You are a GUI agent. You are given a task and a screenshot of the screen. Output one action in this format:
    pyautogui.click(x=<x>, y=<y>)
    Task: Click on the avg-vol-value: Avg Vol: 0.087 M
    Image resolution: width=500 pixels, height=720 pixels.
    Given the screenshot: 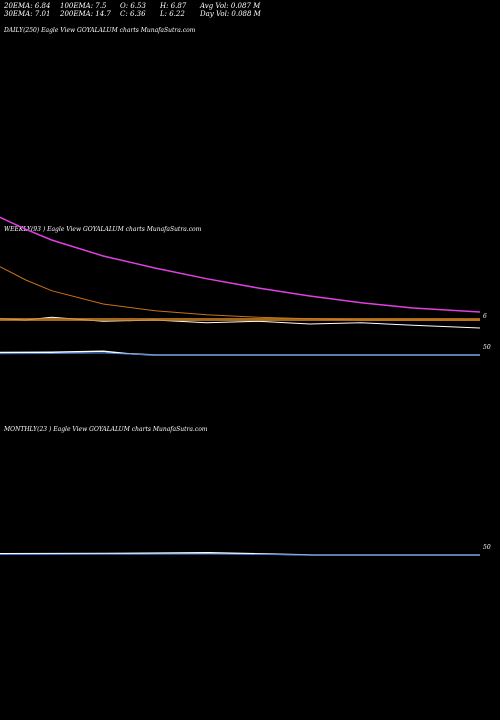 What is the action you would take?
    pyautogui.click(x=230, y=6)
    